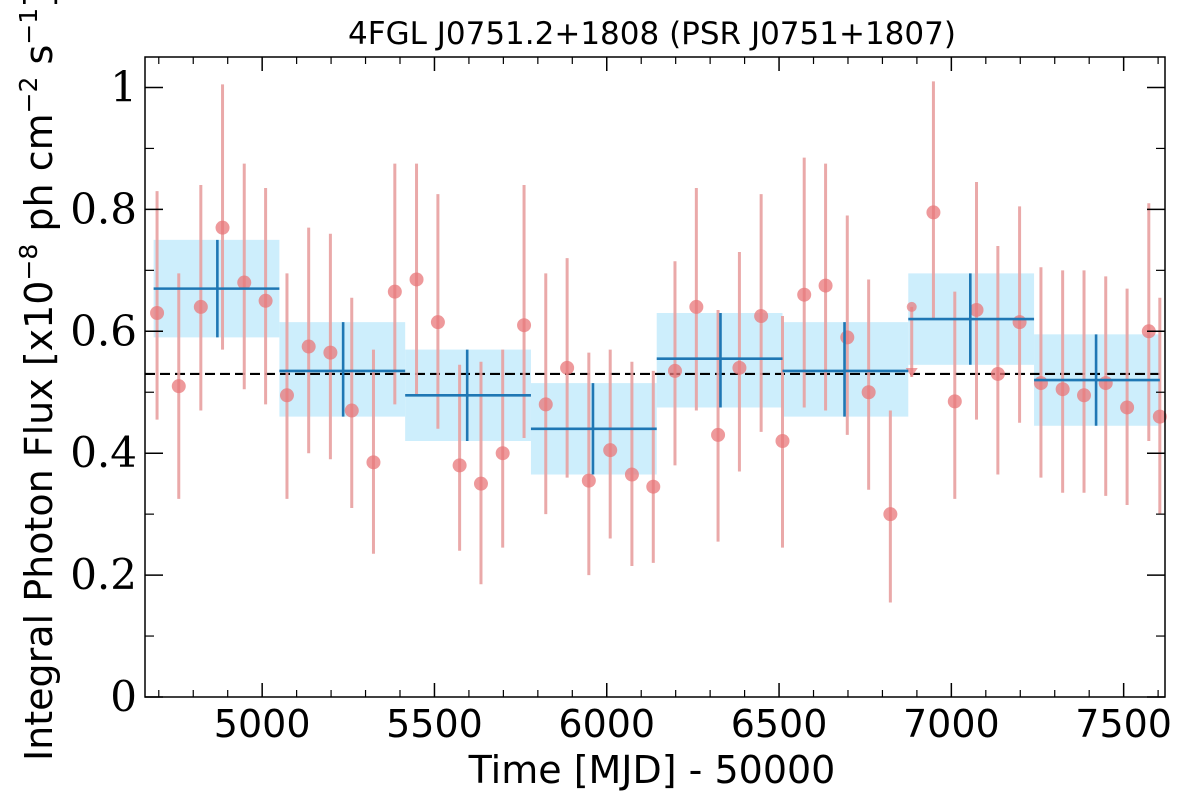 The height and width of the screenshot is (800, 1200). Describe the element at coordinates (779, 724) in the screenshot. I see `x-tick-label: 6500` at that location.